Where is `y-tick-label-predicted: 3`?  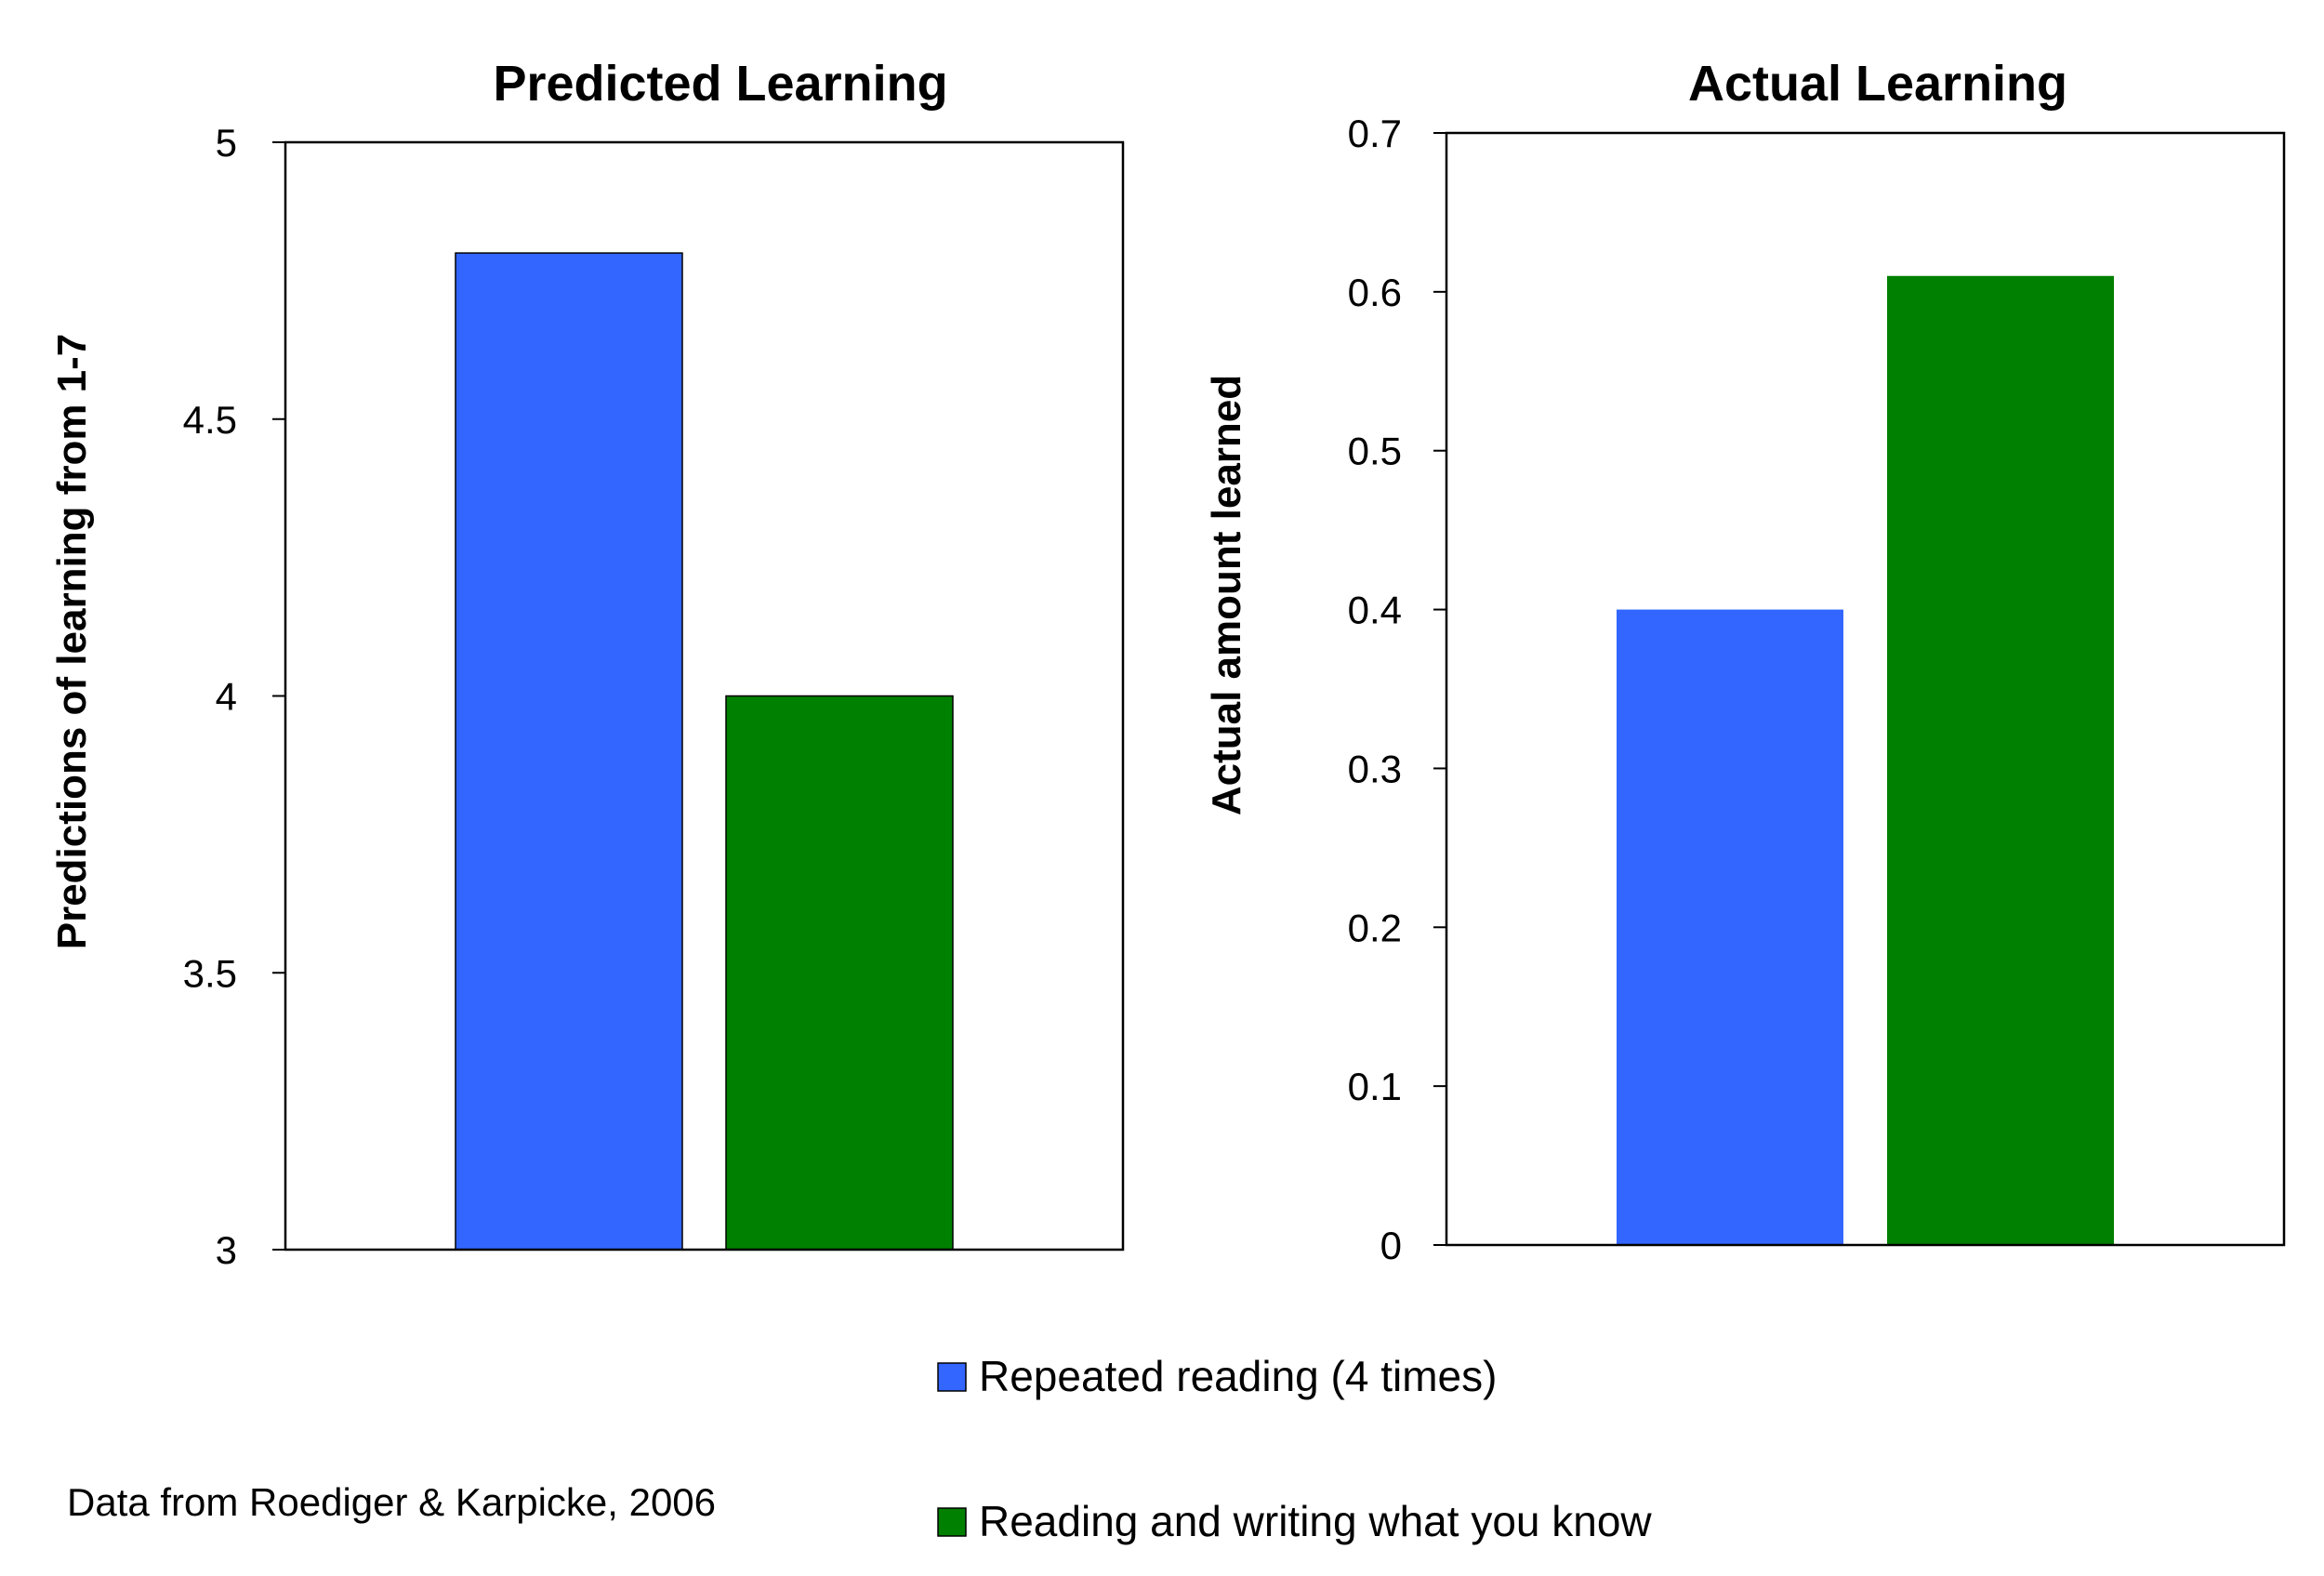 y-tick-label-predicted: 3 is located at coordinates (226, 1250).